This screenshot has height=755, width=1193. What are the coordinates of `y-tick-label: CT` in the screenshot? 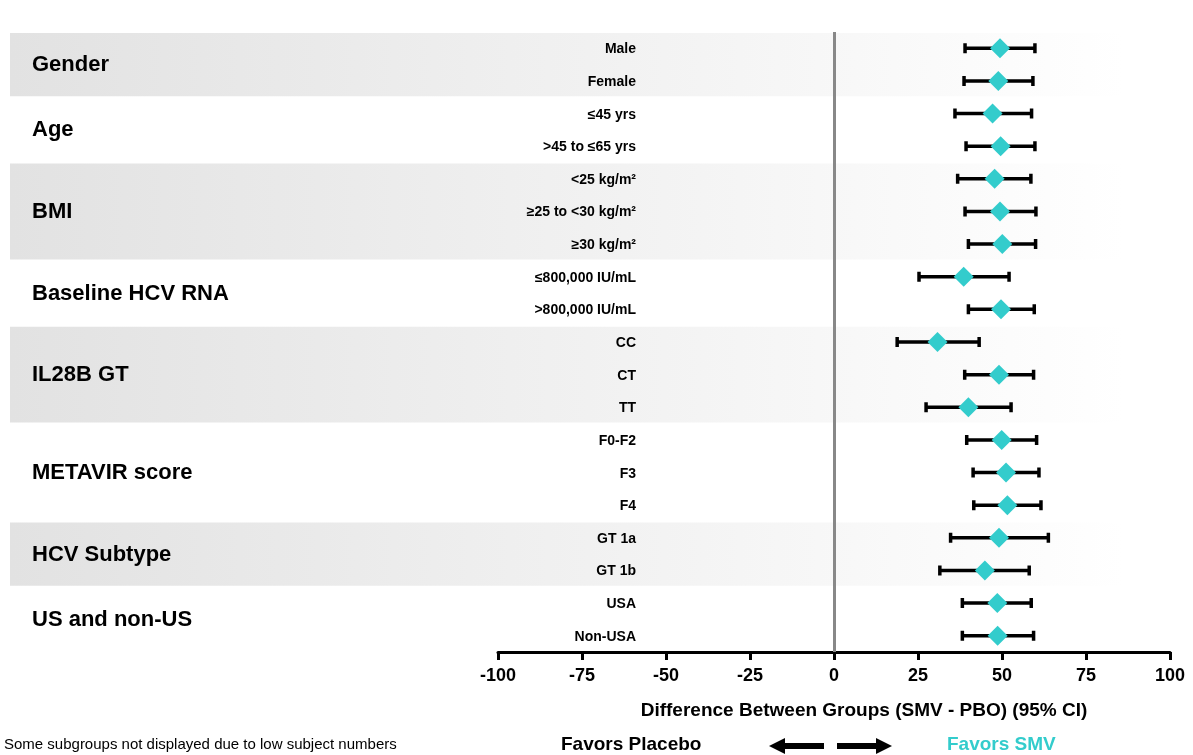 It's located at (627, 374).